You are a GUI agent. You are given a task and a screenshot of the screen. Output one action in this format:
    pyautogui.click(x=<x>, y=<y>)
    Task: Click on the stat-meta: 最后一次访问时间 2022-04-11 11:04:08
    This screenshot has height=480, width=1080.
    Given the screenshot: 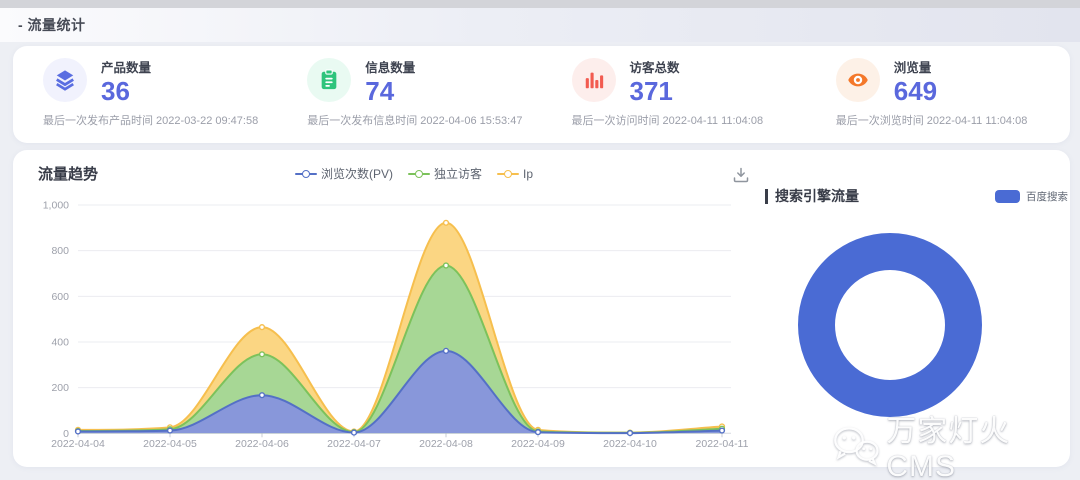 What is the action you would take?
    pyautogui.click(x=667, y=121)
    